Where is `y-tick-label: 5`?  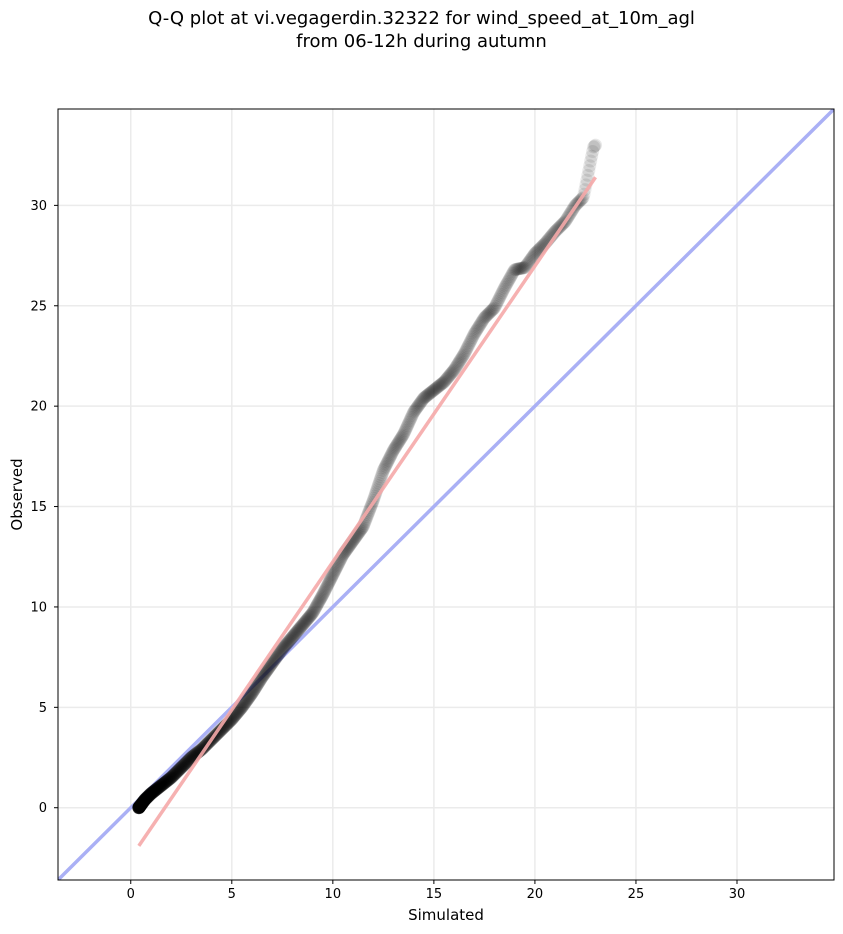 y-tick-label: 5 is located at coordinates (43, 708).